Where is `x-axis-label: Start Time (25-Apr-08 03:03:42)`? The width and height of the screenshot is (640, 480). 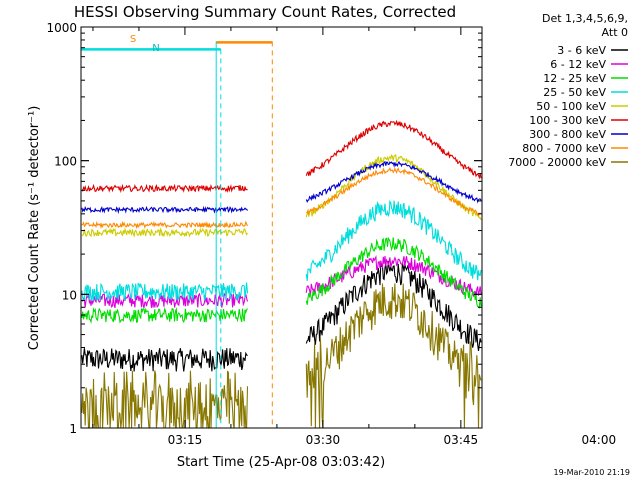
x-axis-label: Start Time (25-Apr-08 03:03:42) is located at coordinates (281, 462).